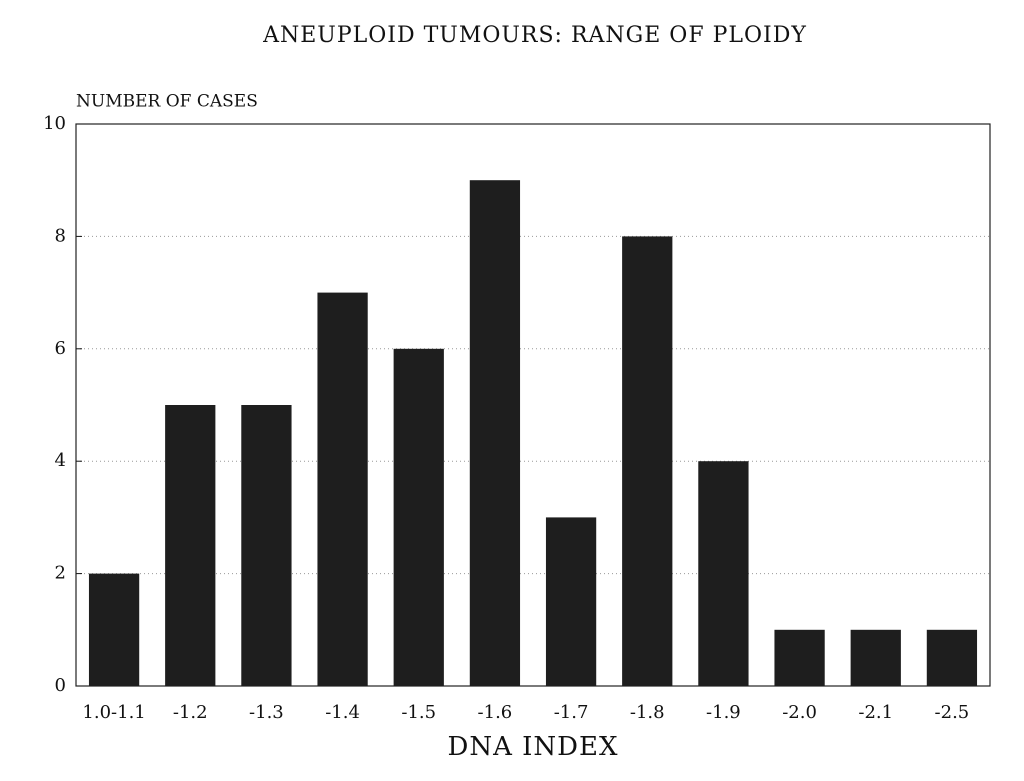 Image resolution: width=1024 pixels, height=781 pixels. Describe the element at coordinates (54, 123) in the screenshot. I see `y-tick-label: 10` at that location.